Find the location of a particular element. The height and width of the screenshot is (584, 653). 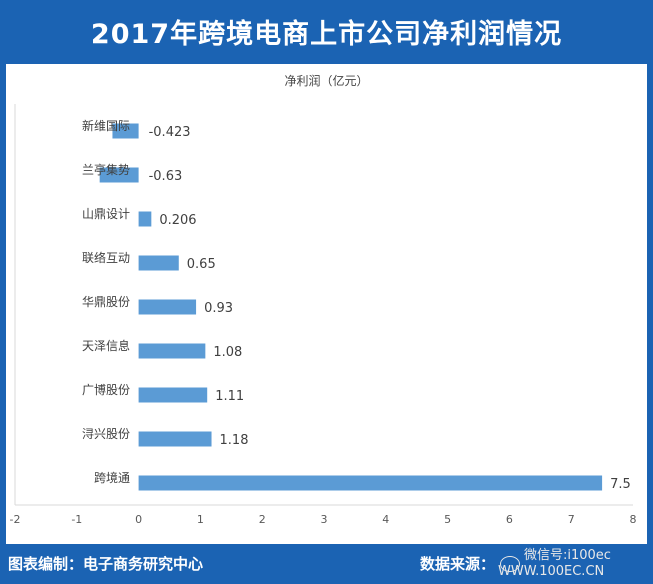

title-bar: 2017年跨境电商上市公司净利润情况 is located at coordinates (326, 31).